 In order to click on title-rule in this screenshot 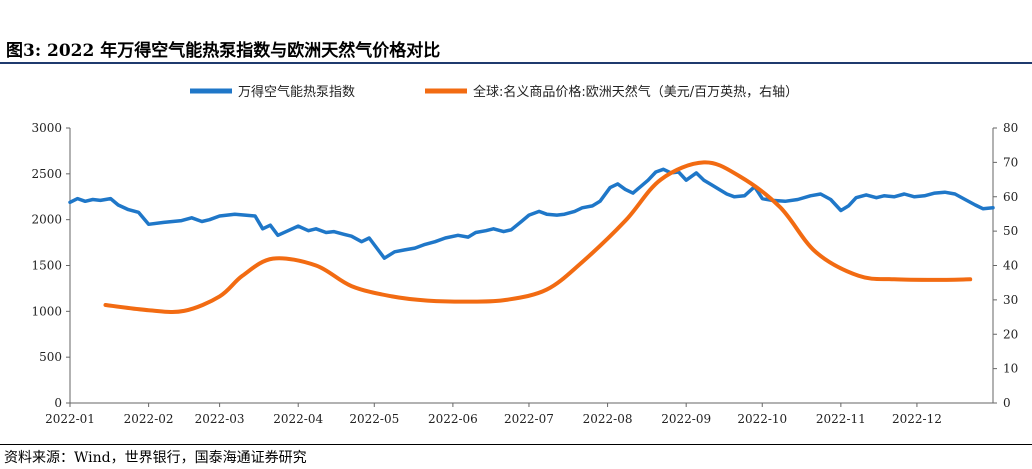, I will do `click(516, 63)`.